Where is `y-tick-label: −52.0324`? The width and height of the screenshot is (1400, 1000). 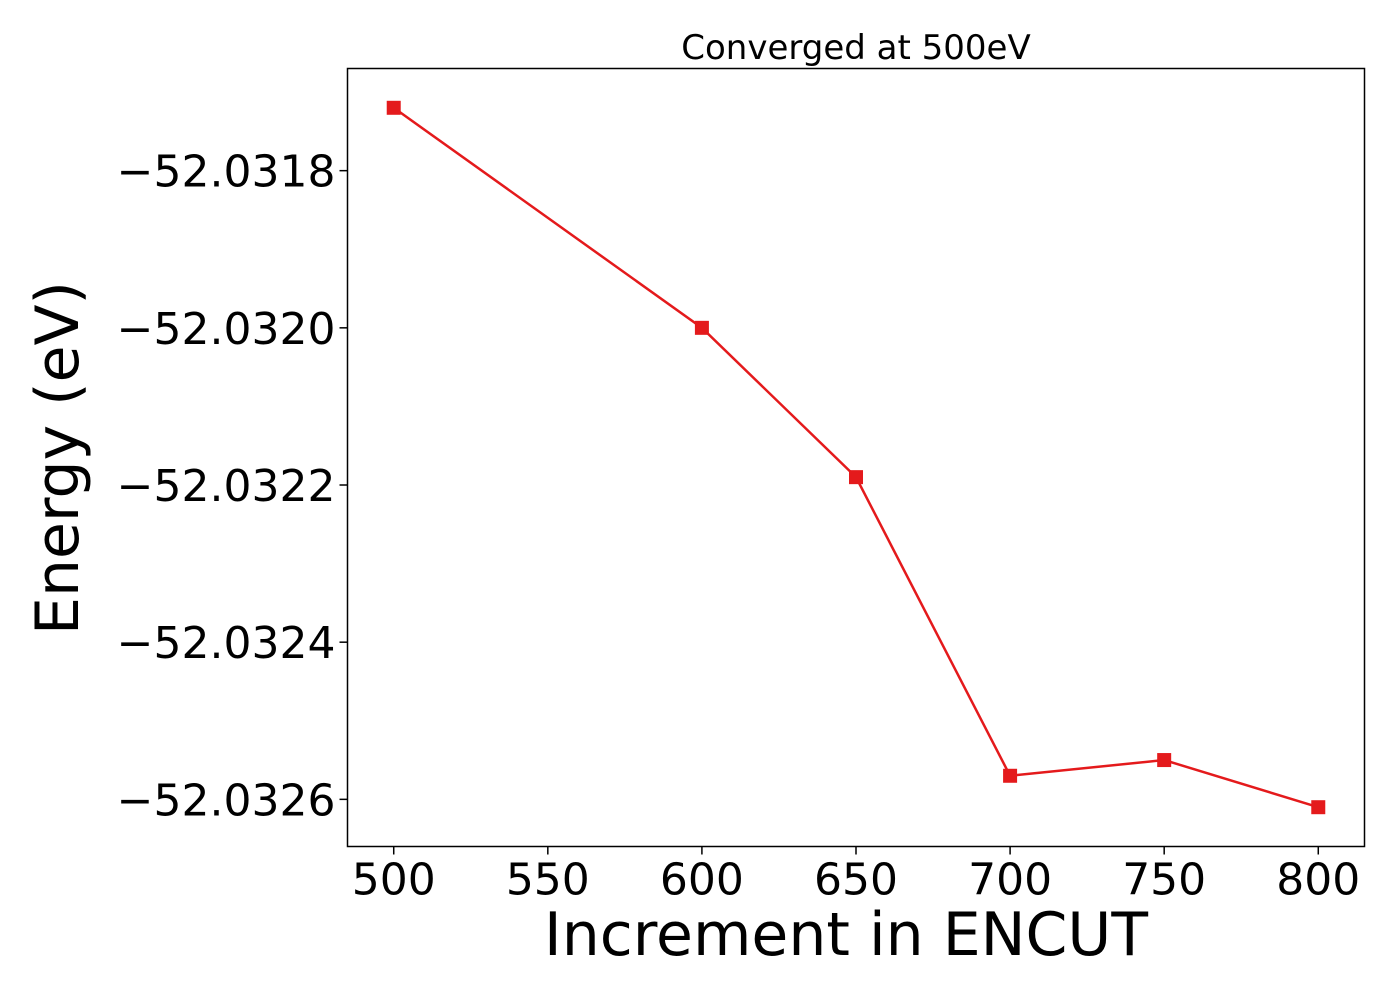
y-tick-label: −52.0324 is located at coordinates (226, 643).